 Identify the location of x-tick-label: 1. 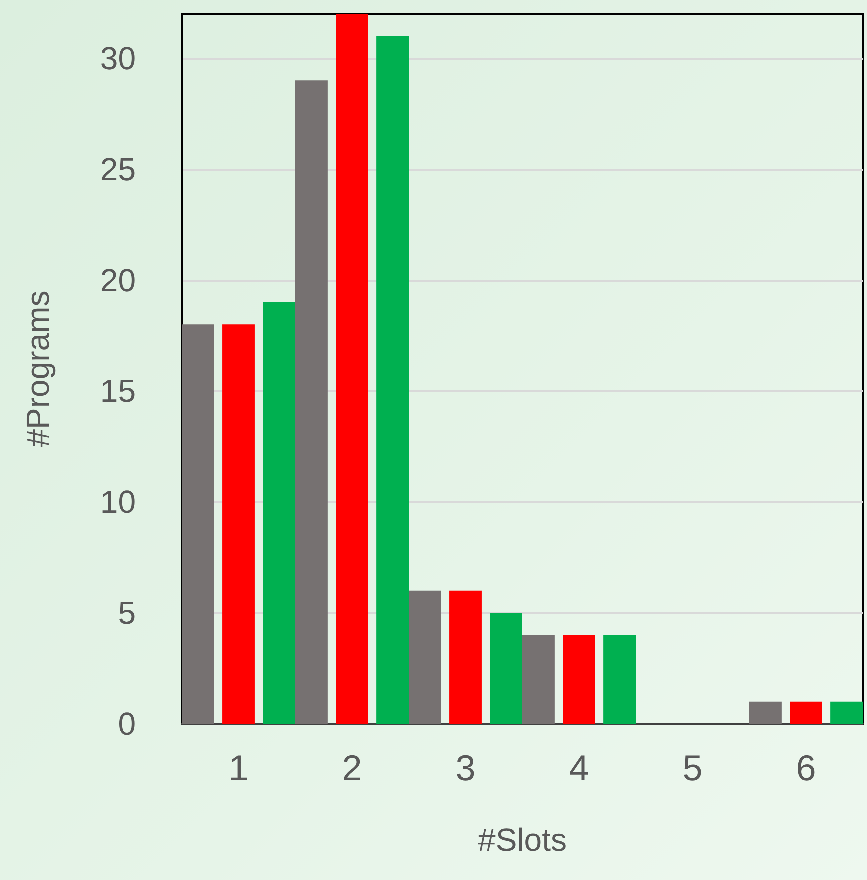
(238, 768).